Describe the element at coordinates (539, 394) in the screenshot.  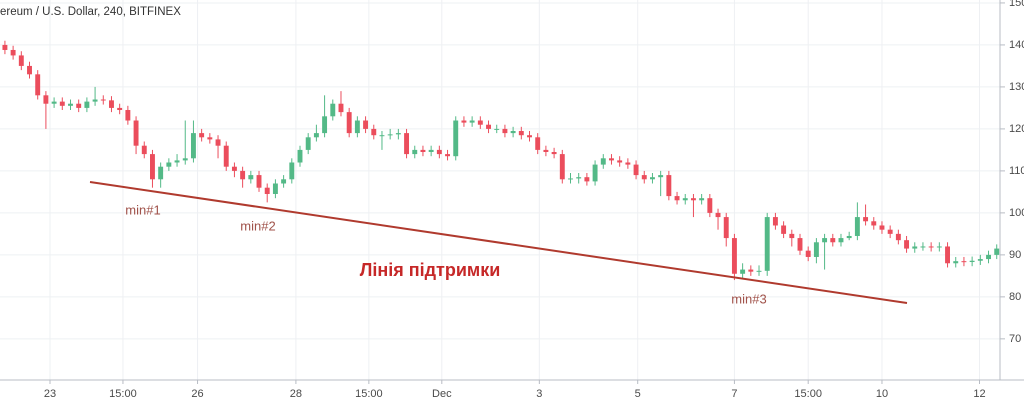
I see `x-tick-label: 3` at that location.